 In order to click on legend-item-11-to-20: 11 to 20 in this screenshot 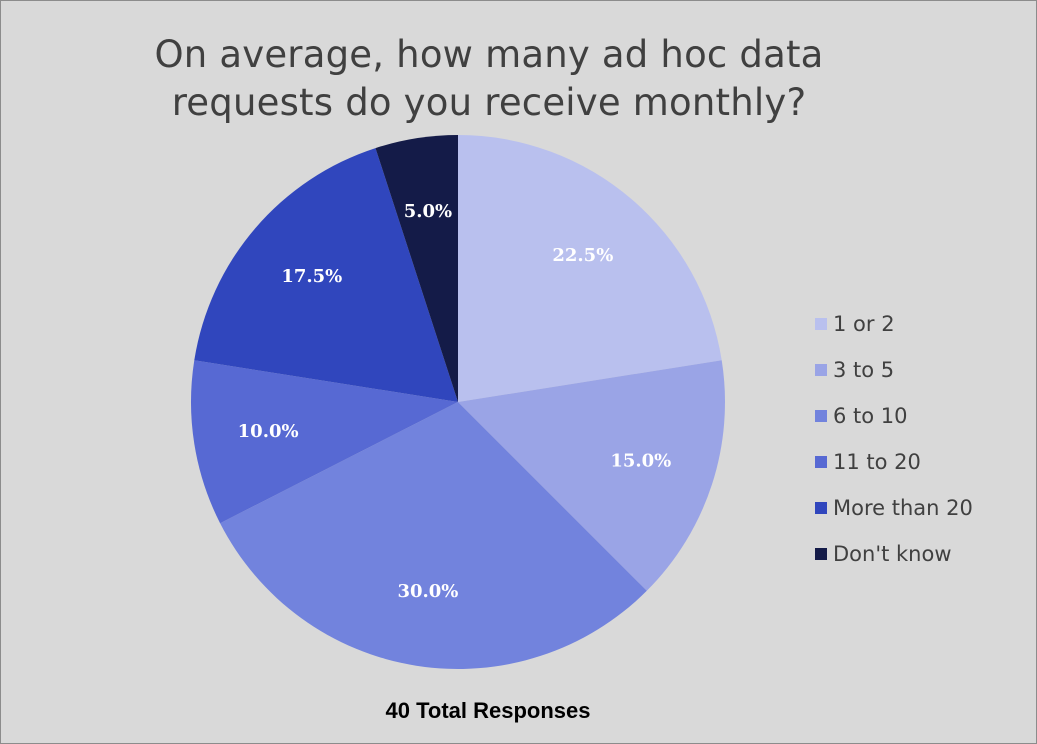, I will do `click(894, 462)`.